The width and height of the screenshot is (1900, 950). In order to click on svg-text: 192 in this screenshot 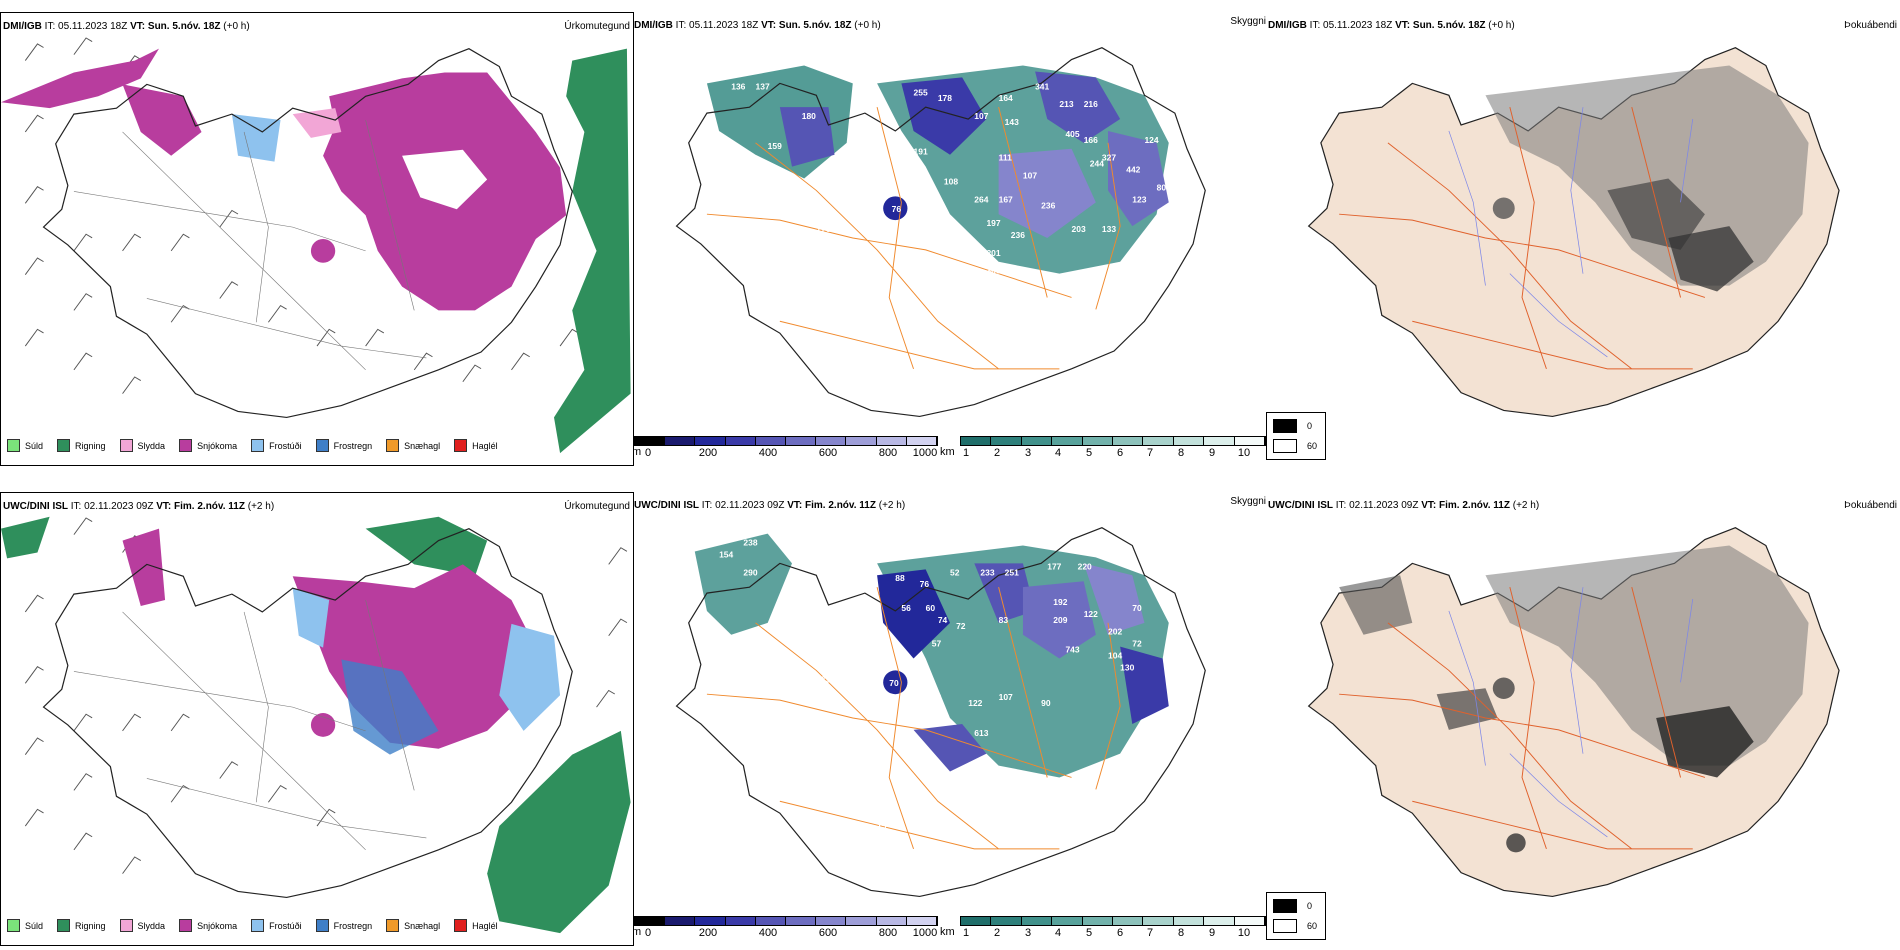, I will do `click(1060, 602)`.